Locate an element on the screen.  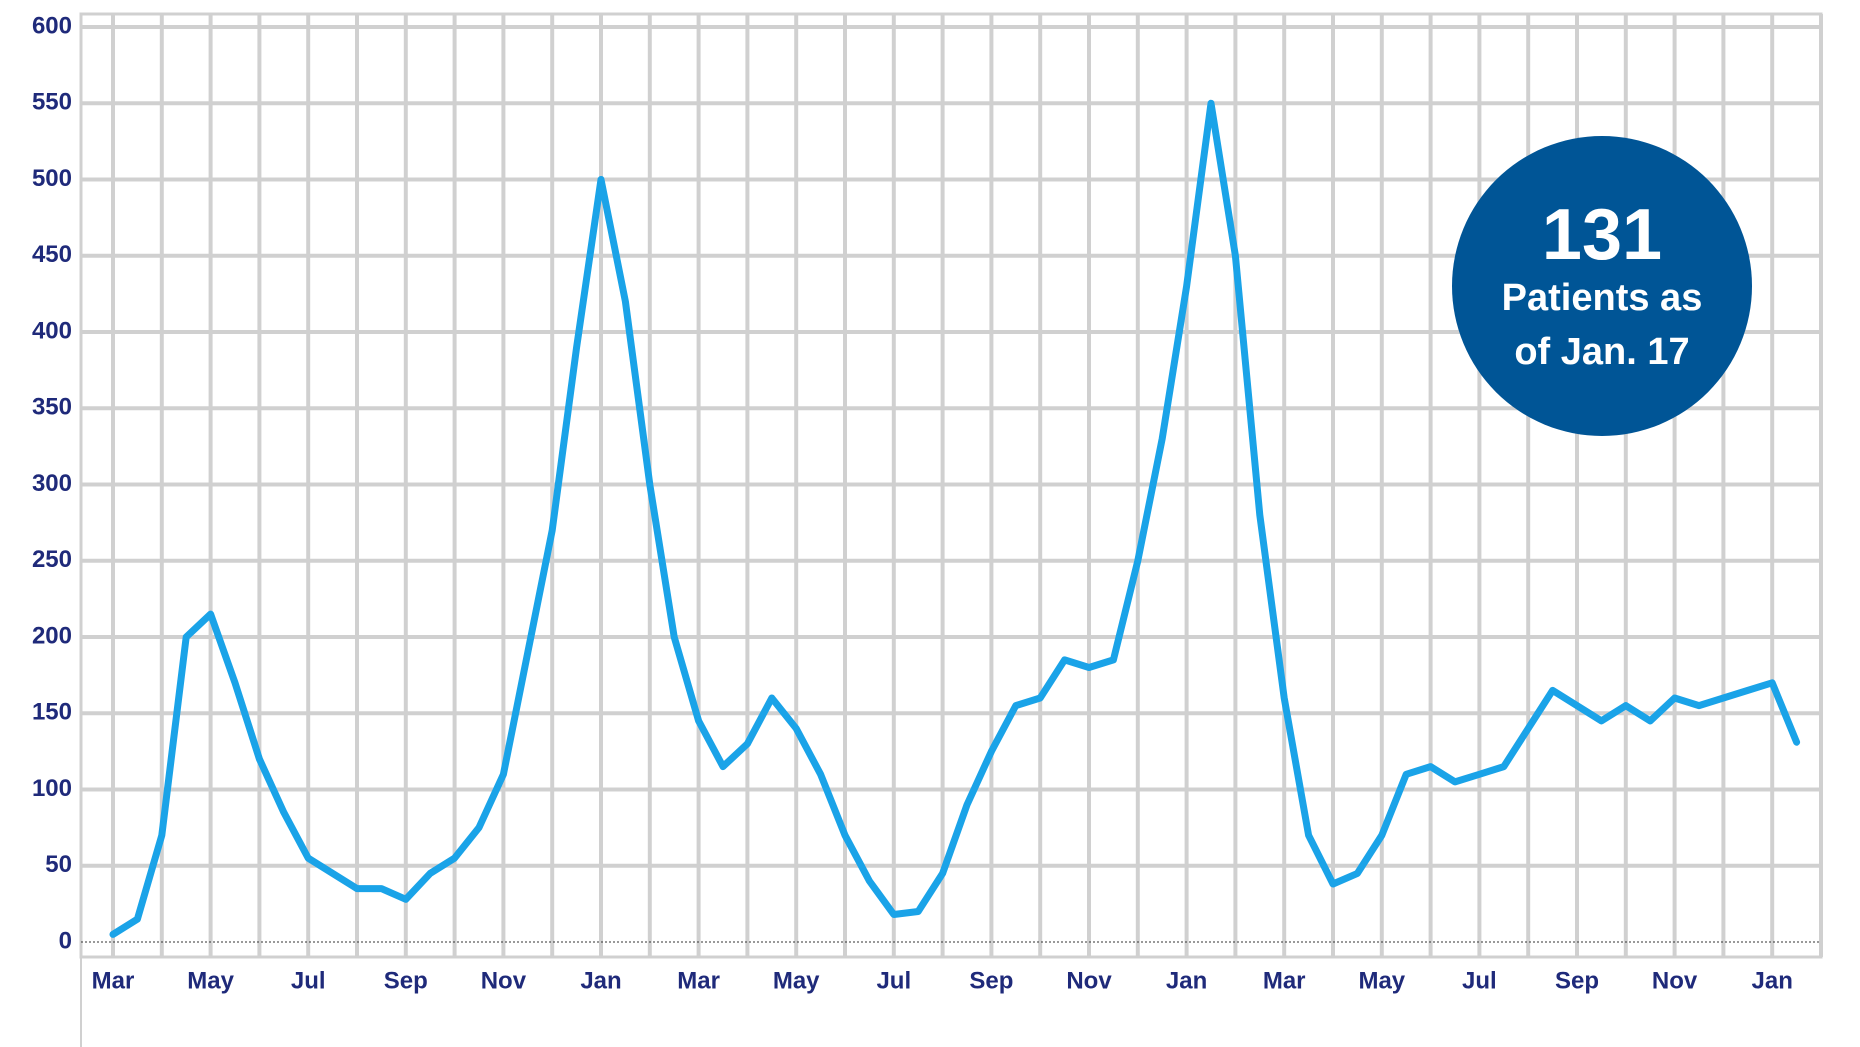
y-tick-label: 450 is located at coordinates (52, 254).